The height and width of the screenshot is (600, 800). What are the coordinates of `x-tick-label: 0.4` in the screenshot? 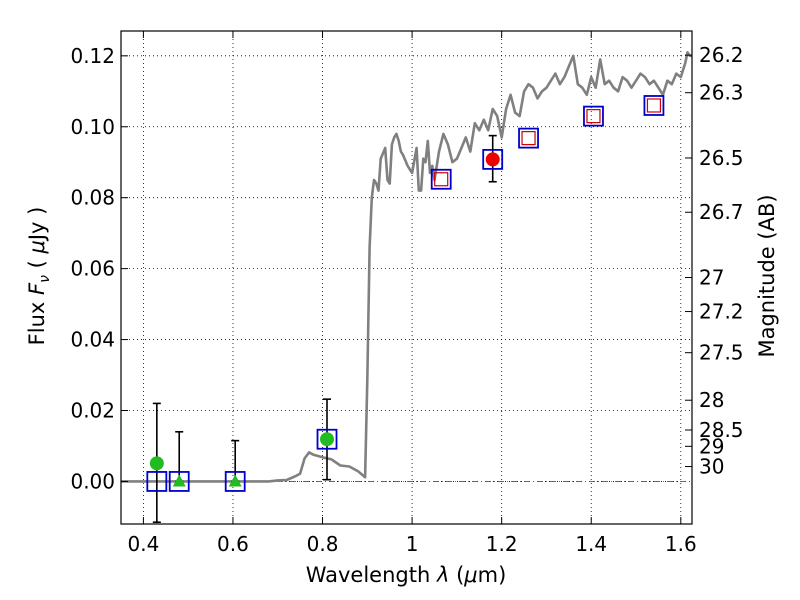 It's located at (143, 544).